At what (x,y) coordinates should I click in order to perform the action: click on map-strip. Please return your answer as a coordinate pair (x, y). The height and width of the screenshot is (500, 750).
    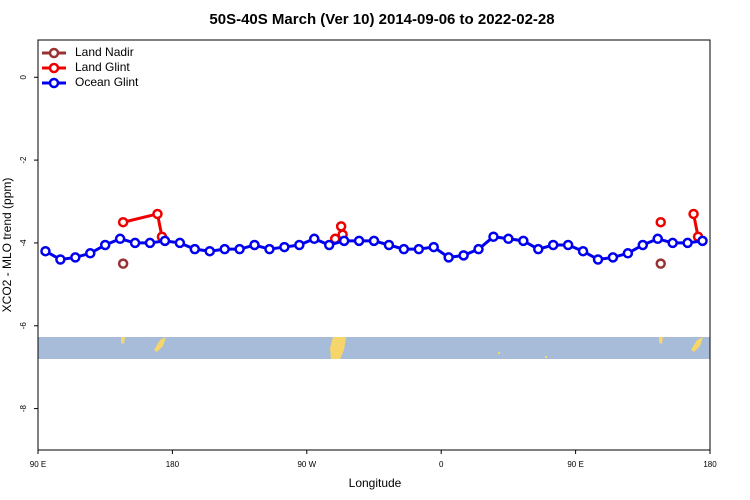
    Looking at the image, I should click on (374, 348).